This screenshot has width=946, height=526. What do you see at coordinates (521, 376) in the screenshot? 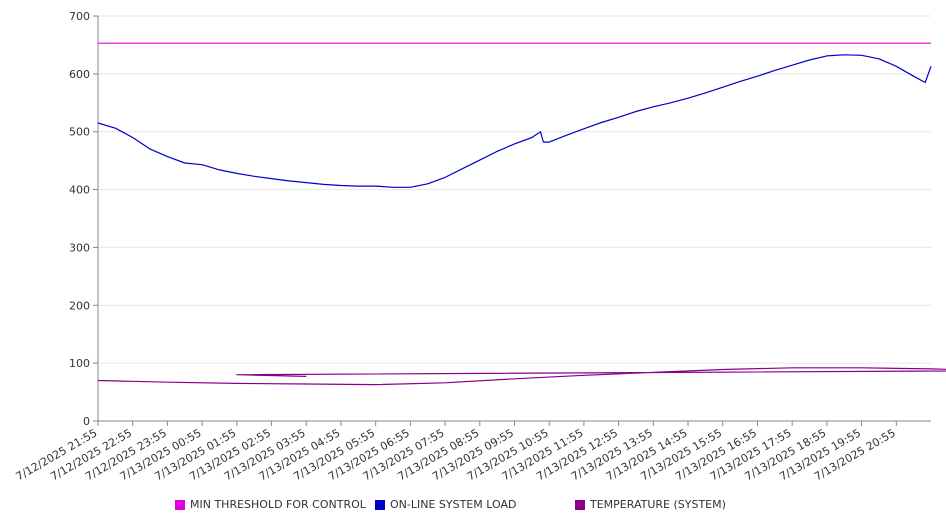
I see `series-line-temperature-system` at bounding box center [521, 376].